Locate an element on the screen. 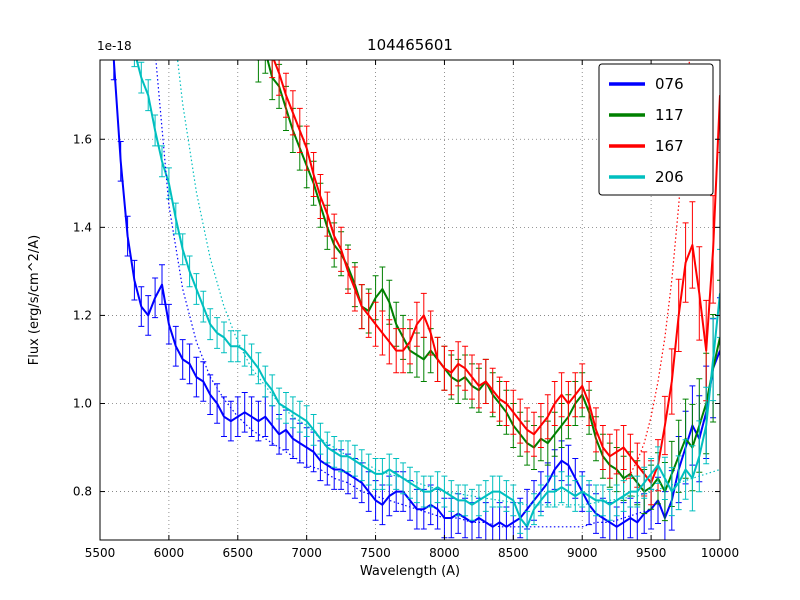  legend-label-206: 206 is located at coordinates (669, 177).